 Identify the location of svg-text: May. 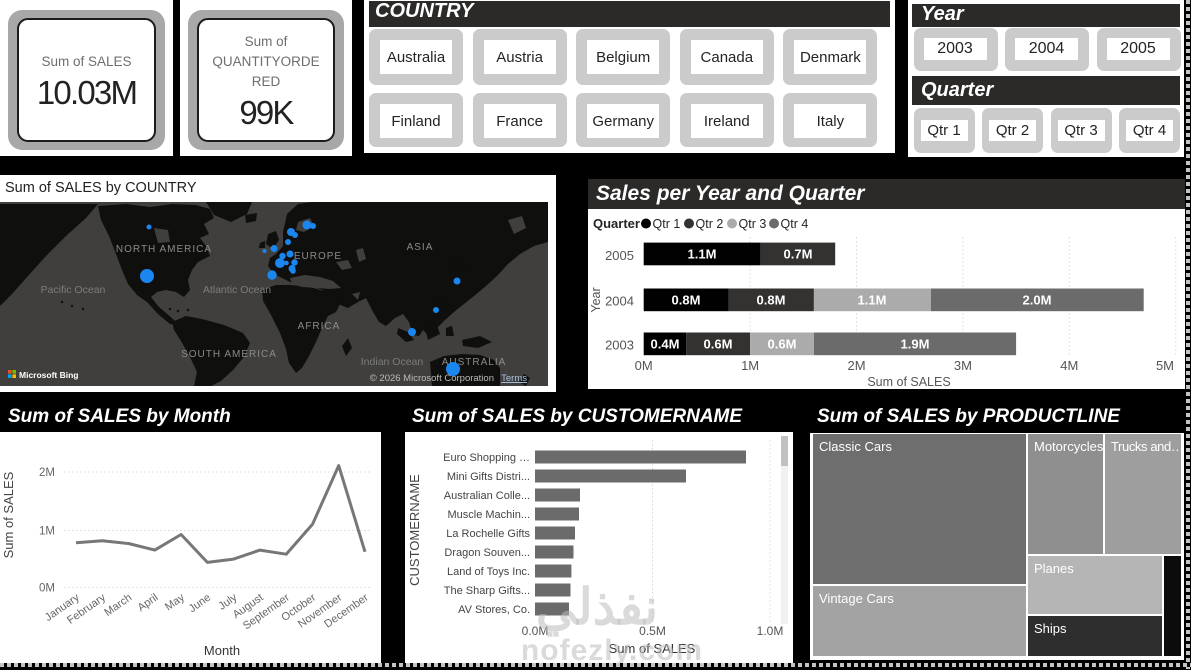
(175, 602).